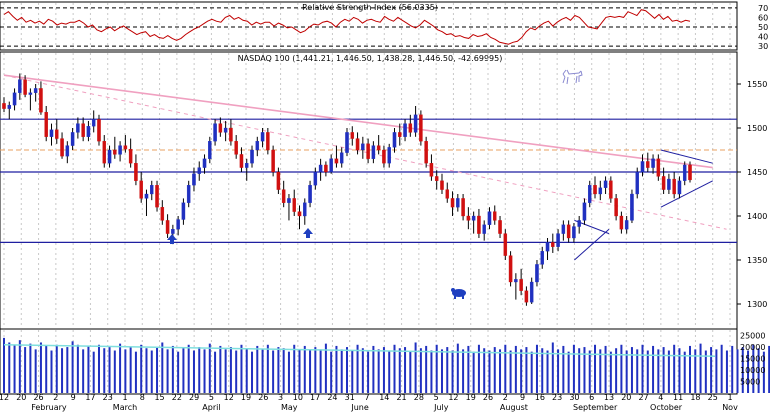 The image size is (770, 412). I want to click on bear-icon, so click(458, 293).